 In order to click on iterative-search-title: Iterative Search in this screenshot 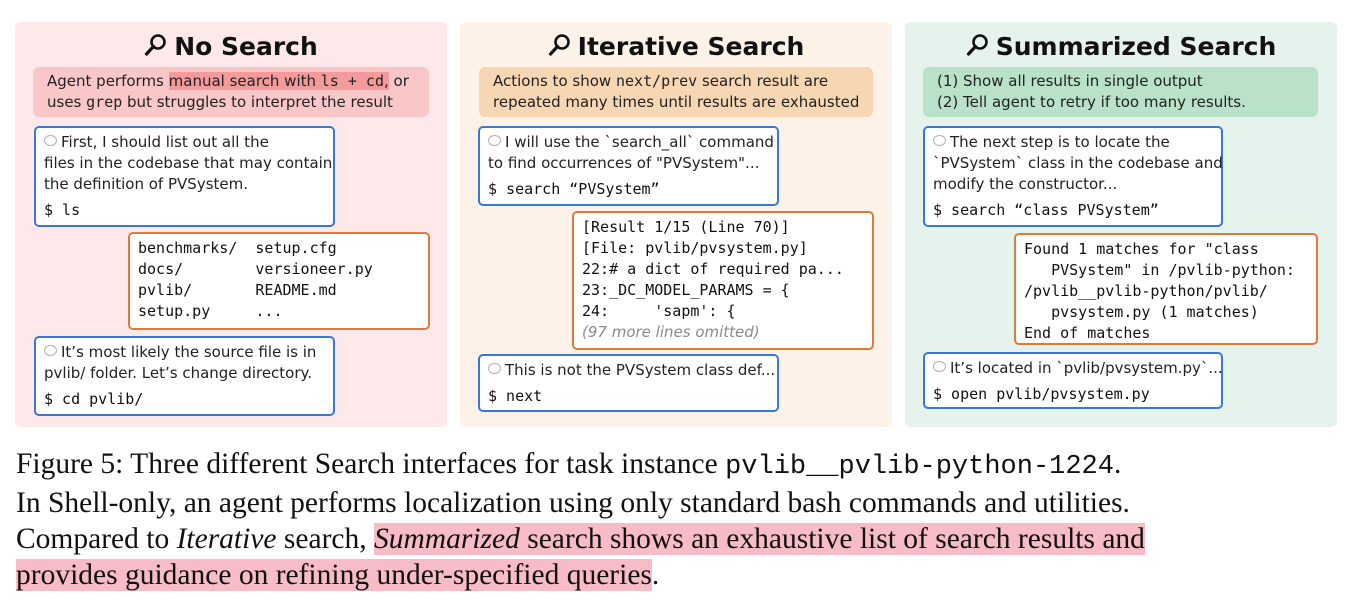, I will do `click(676, 46)`.